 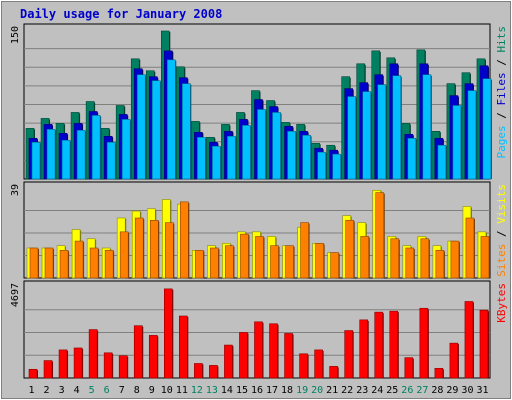 What do you see at coordinates (92, 390) in the screenshot?
I see `x-tick-label: 5` at bounding box center [92, 390].